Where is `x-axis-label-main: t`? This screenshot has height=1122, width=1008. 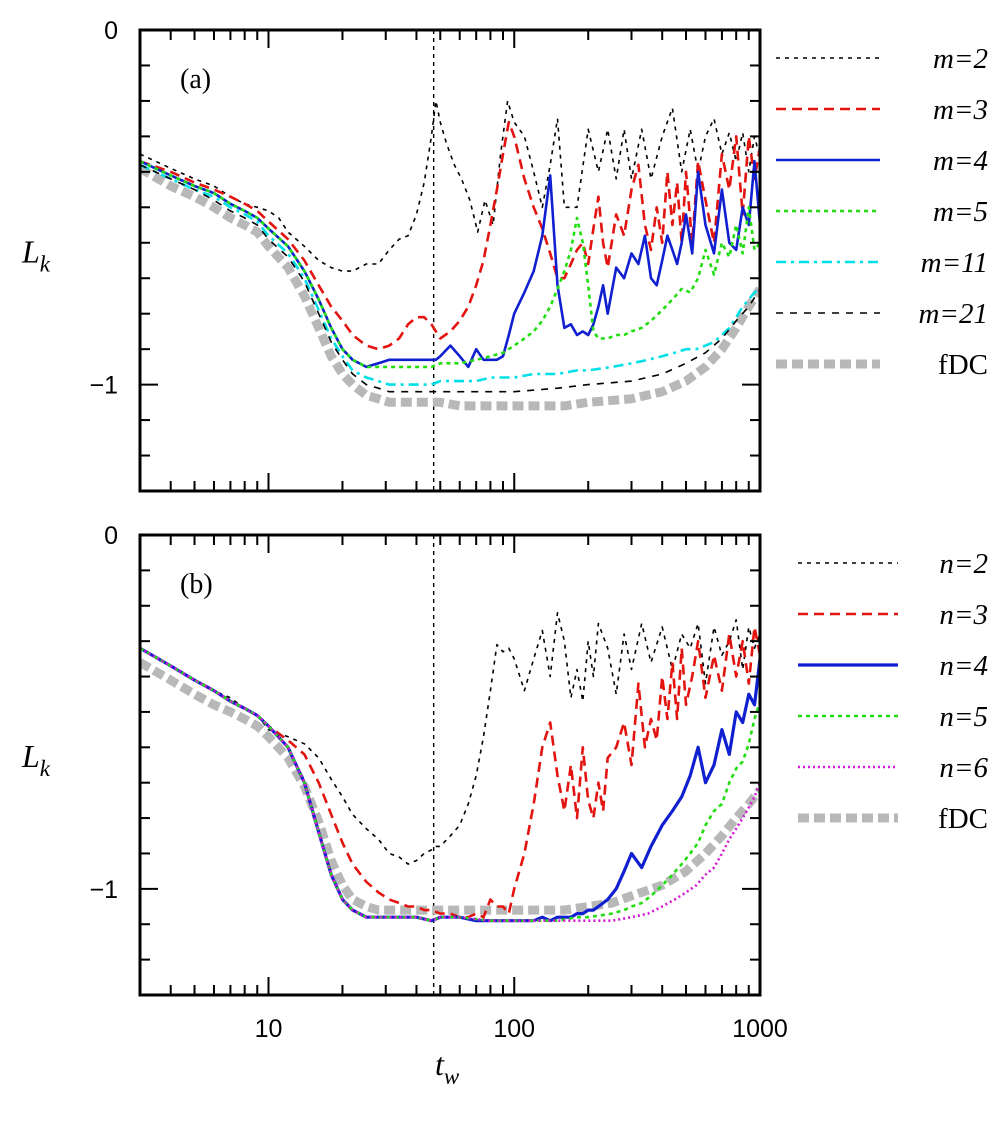
x-axis-label-main: t is located at coordinates (440, 1064).